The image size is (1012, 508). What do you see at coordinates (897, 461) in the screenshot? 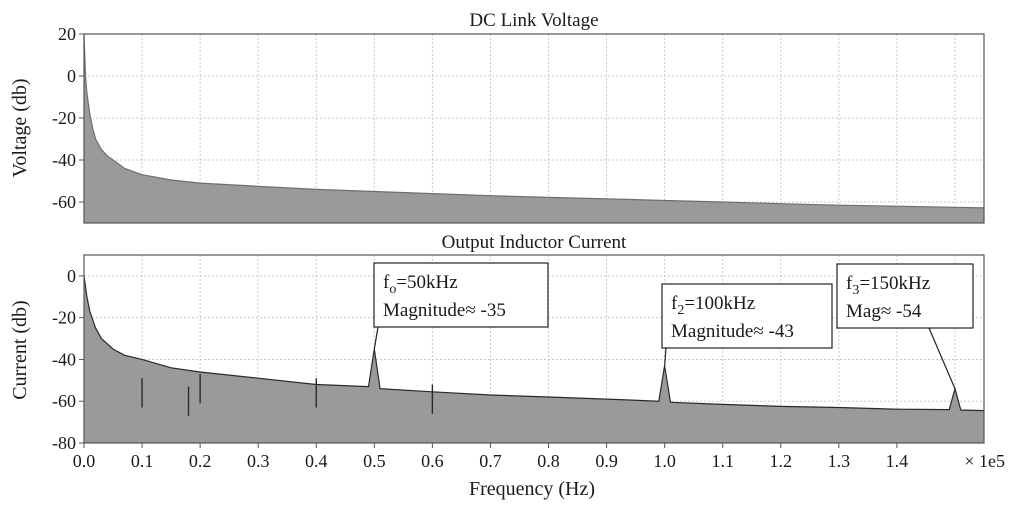
I see `x-tick-label: 1.4` at bounding box center [897, 461].